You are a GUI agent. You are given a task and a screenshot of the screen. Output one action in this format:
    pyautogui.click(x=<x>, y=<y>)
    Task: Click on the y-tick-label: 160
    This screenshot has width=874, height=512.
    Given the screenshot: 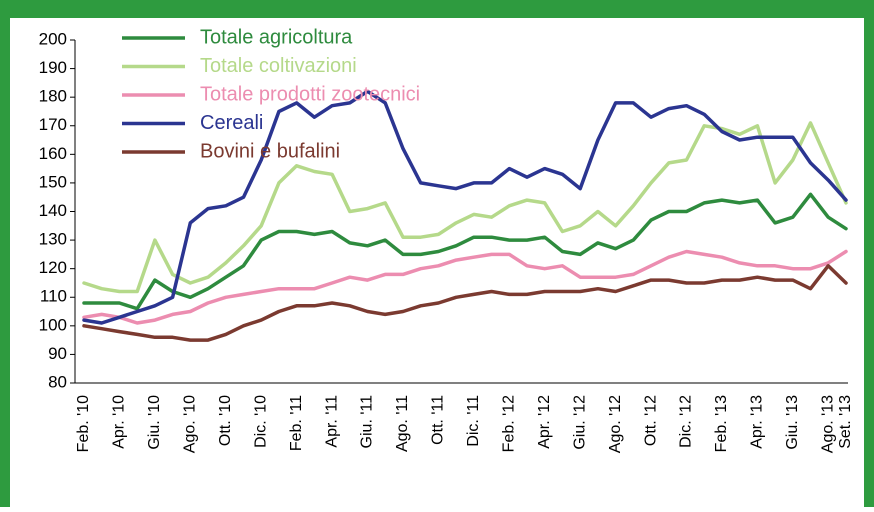 What is the action you would take?
    pyautogui.click(x=53, y=153)
    